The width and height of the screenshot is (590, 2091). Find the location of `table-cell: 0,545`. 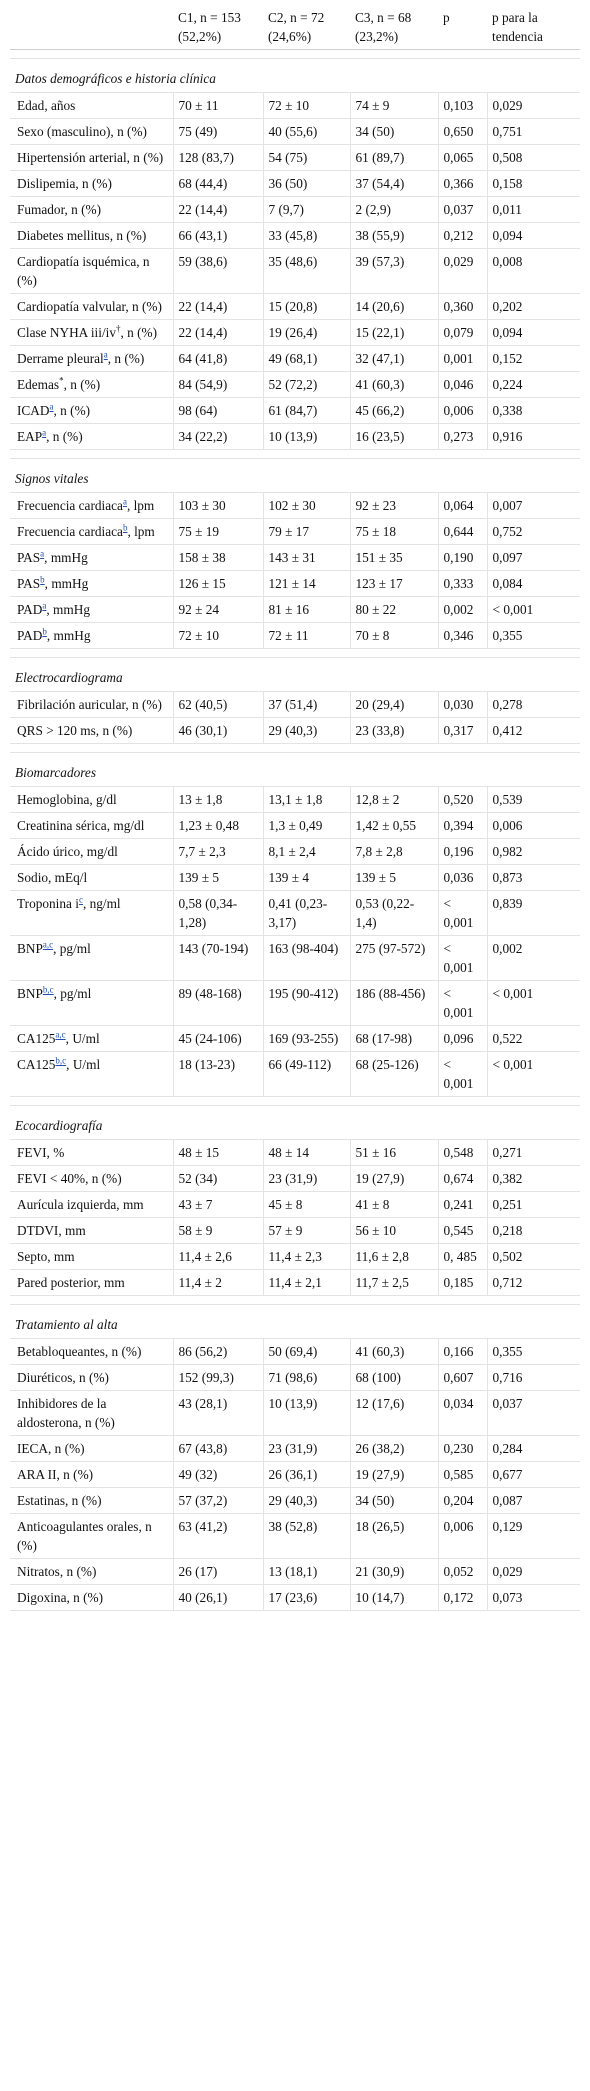

table-cell: 0,545 is located at coordinates (462, 1230).